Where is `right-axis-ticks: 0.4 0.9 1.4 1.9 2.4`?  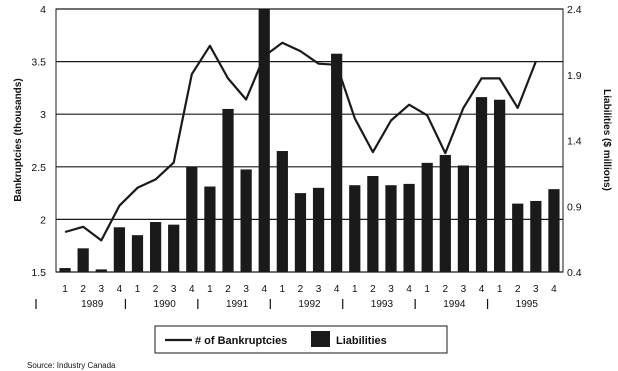 right-axis-ticks: 0.4 0.9 1.4 1.9 2.4 is located at coordinates (574, 141).